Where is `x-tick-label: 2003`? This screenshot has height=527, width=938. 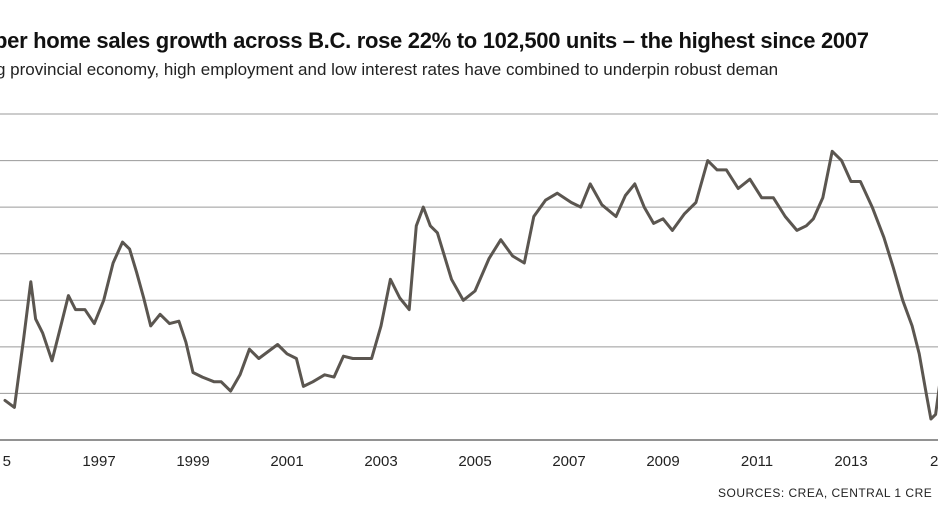 x-tick-label: 2003 is located at coordinates (380, 461).